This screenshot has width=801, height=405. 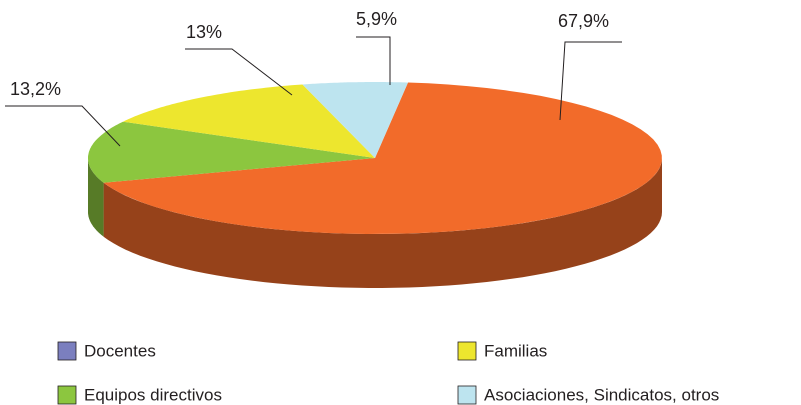 I want to click on value-label: 13%, so click(x=204, y=32).